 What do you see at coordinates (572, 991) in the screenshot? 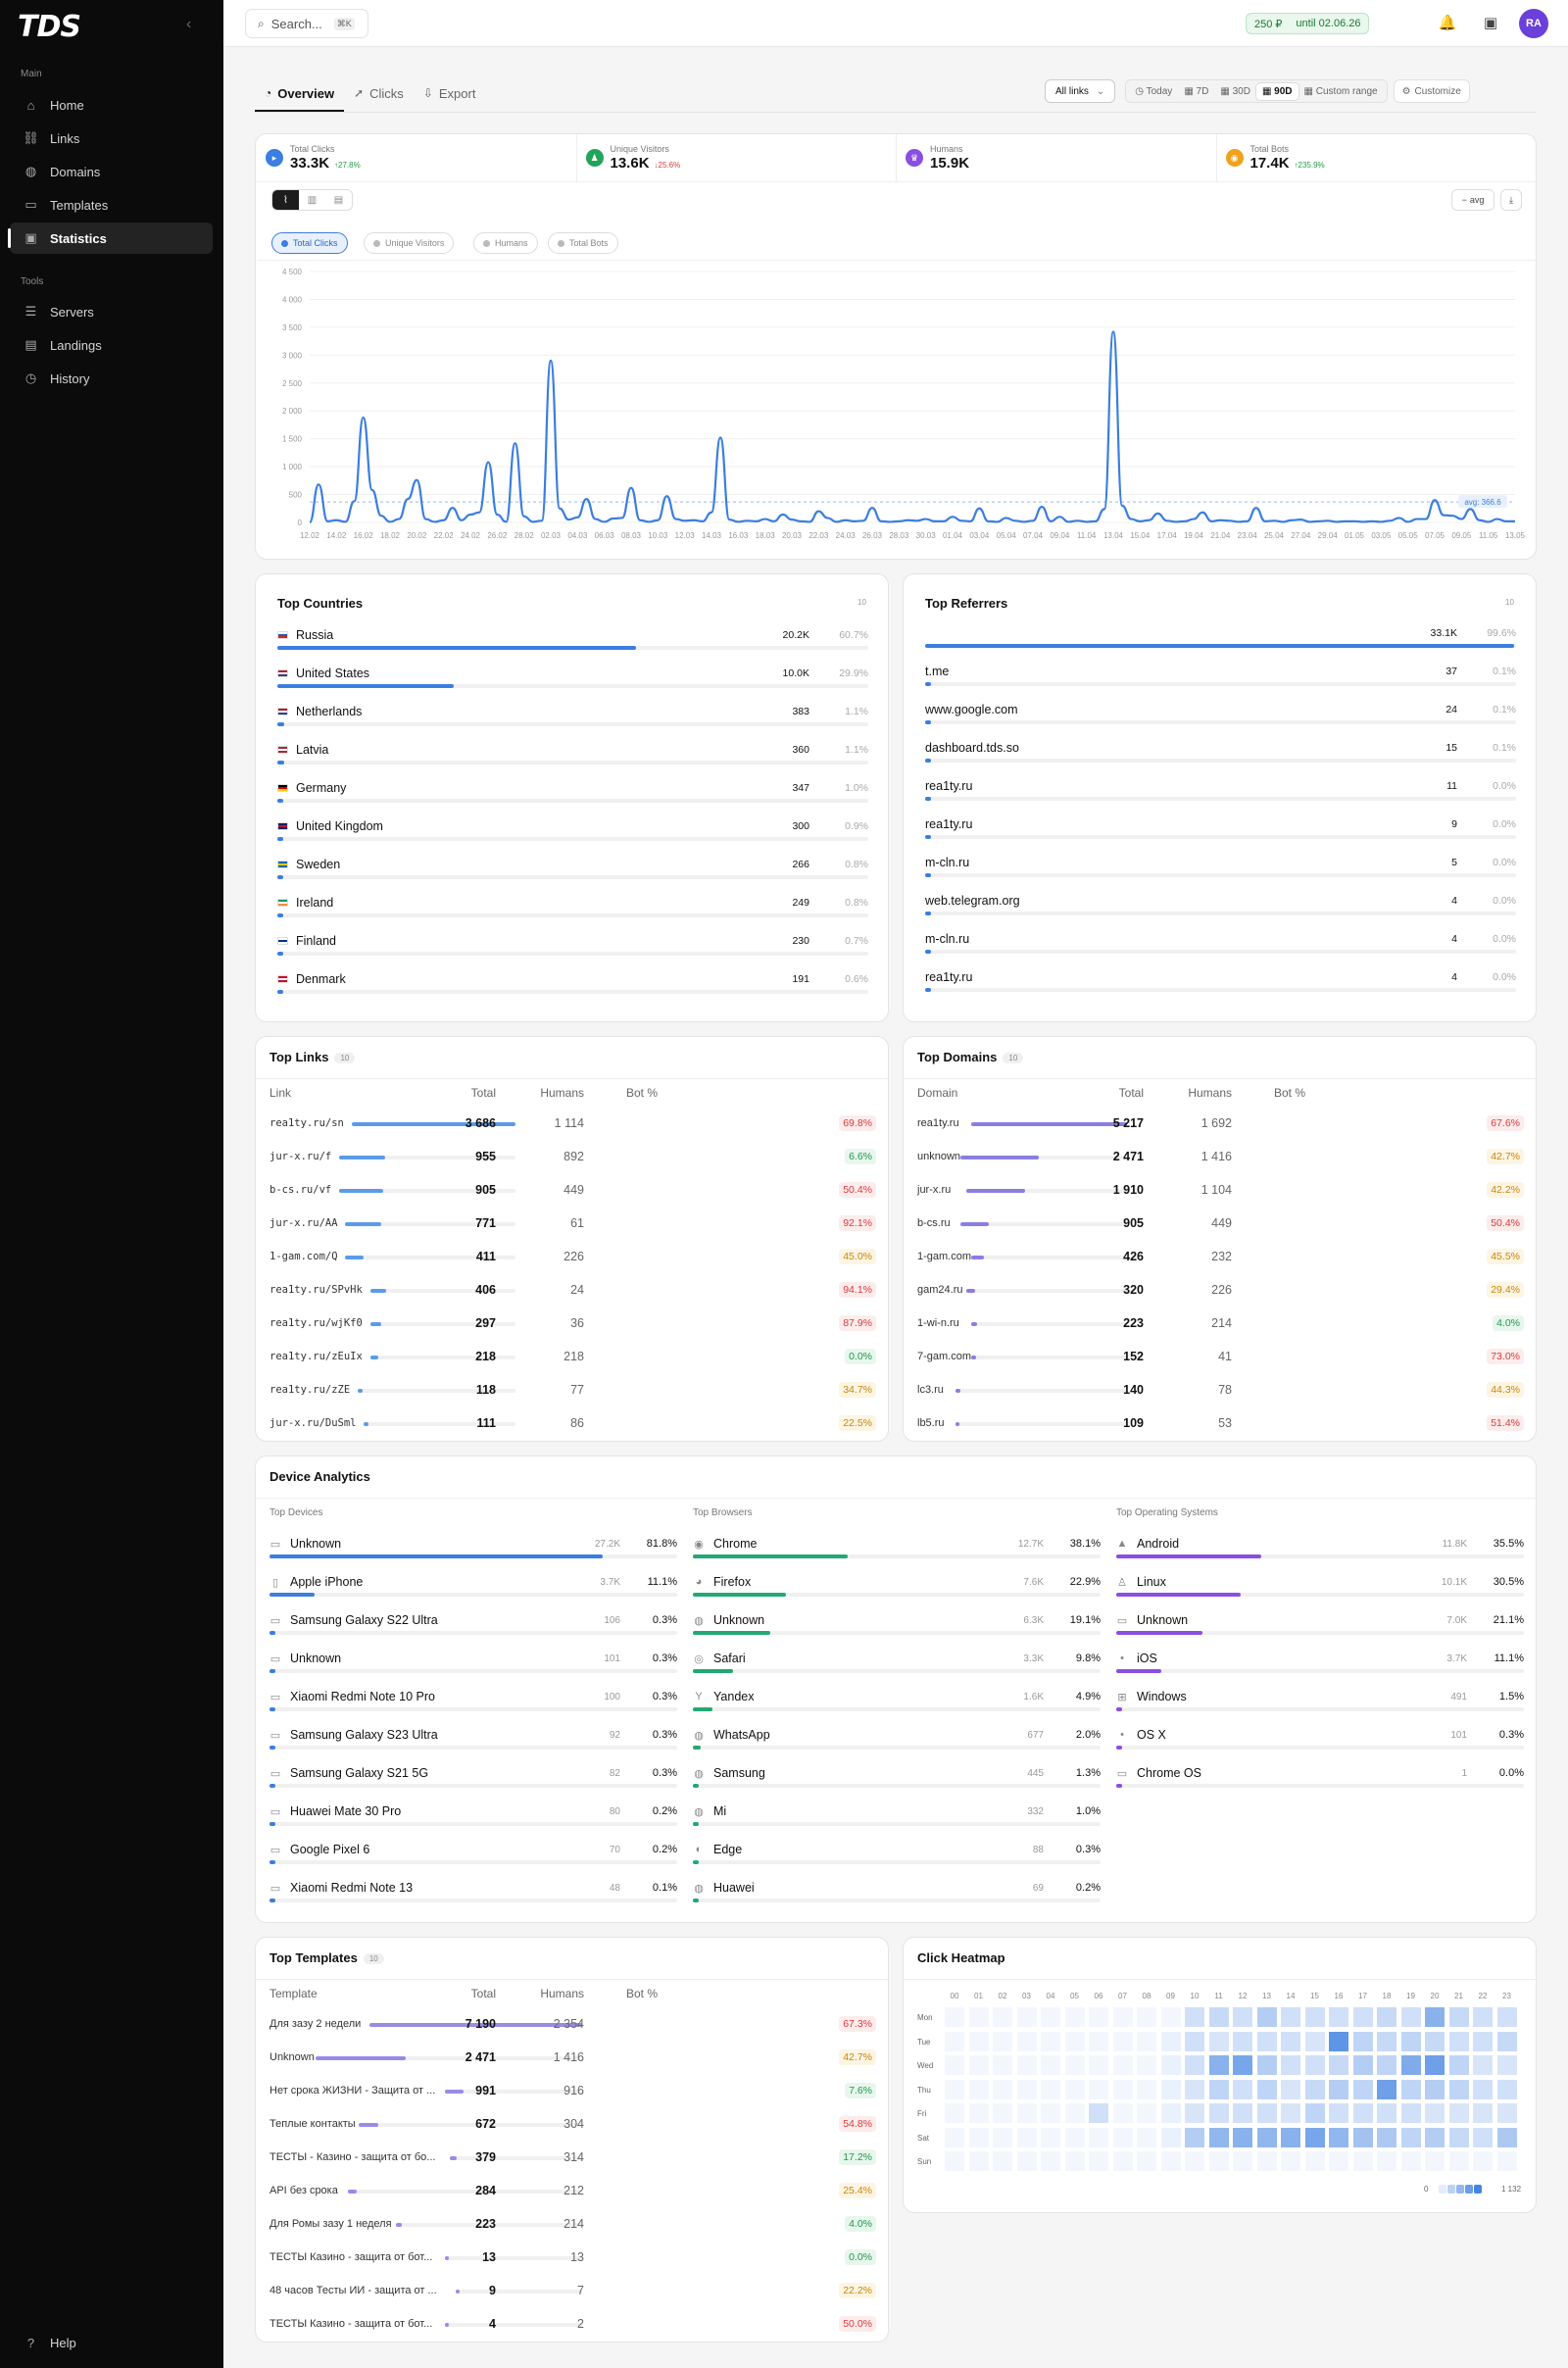
I see `list-item: Denmark 191 0.6%` at bounding box center [572, 991].